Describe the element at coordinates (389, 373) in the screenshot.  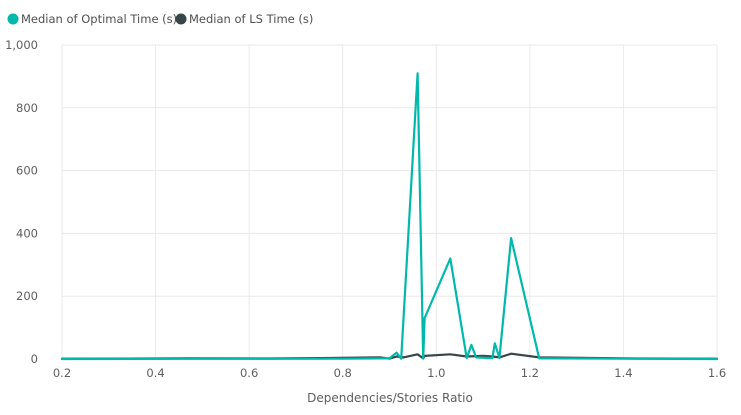
I see `x-axis-ticks: 0.2 0.4 0.6 0.8 1.0 1.2 1.4 1.6` at that location.